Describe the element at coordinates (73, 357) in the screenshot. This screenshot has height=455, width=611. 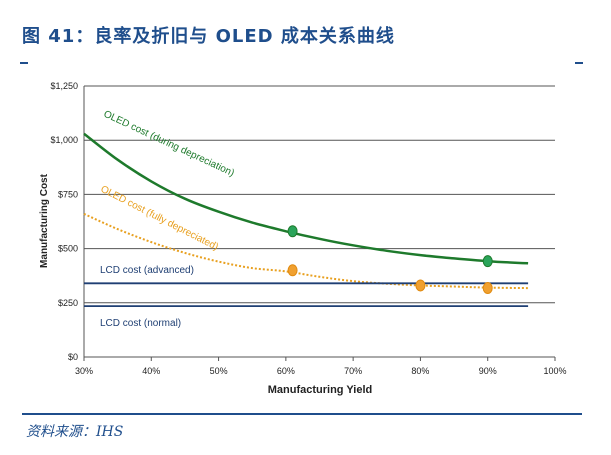
I see `y-tick-label: $0` at that location.